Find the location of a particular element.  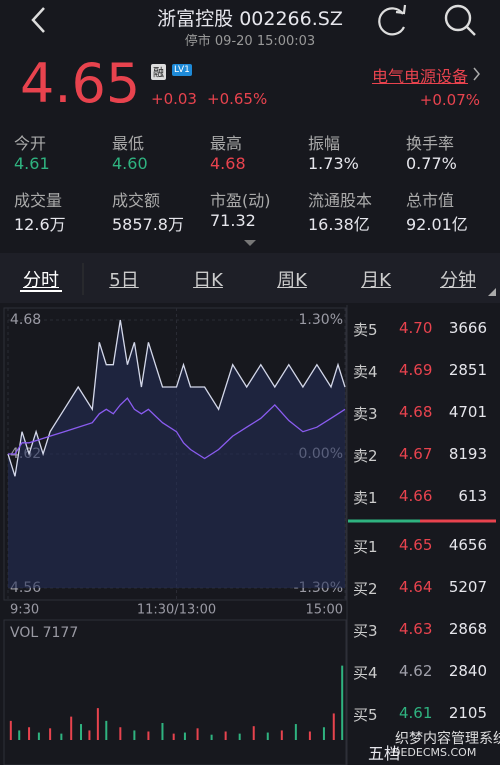

stat-label: 成交额 is located at coordinates (136, 200).